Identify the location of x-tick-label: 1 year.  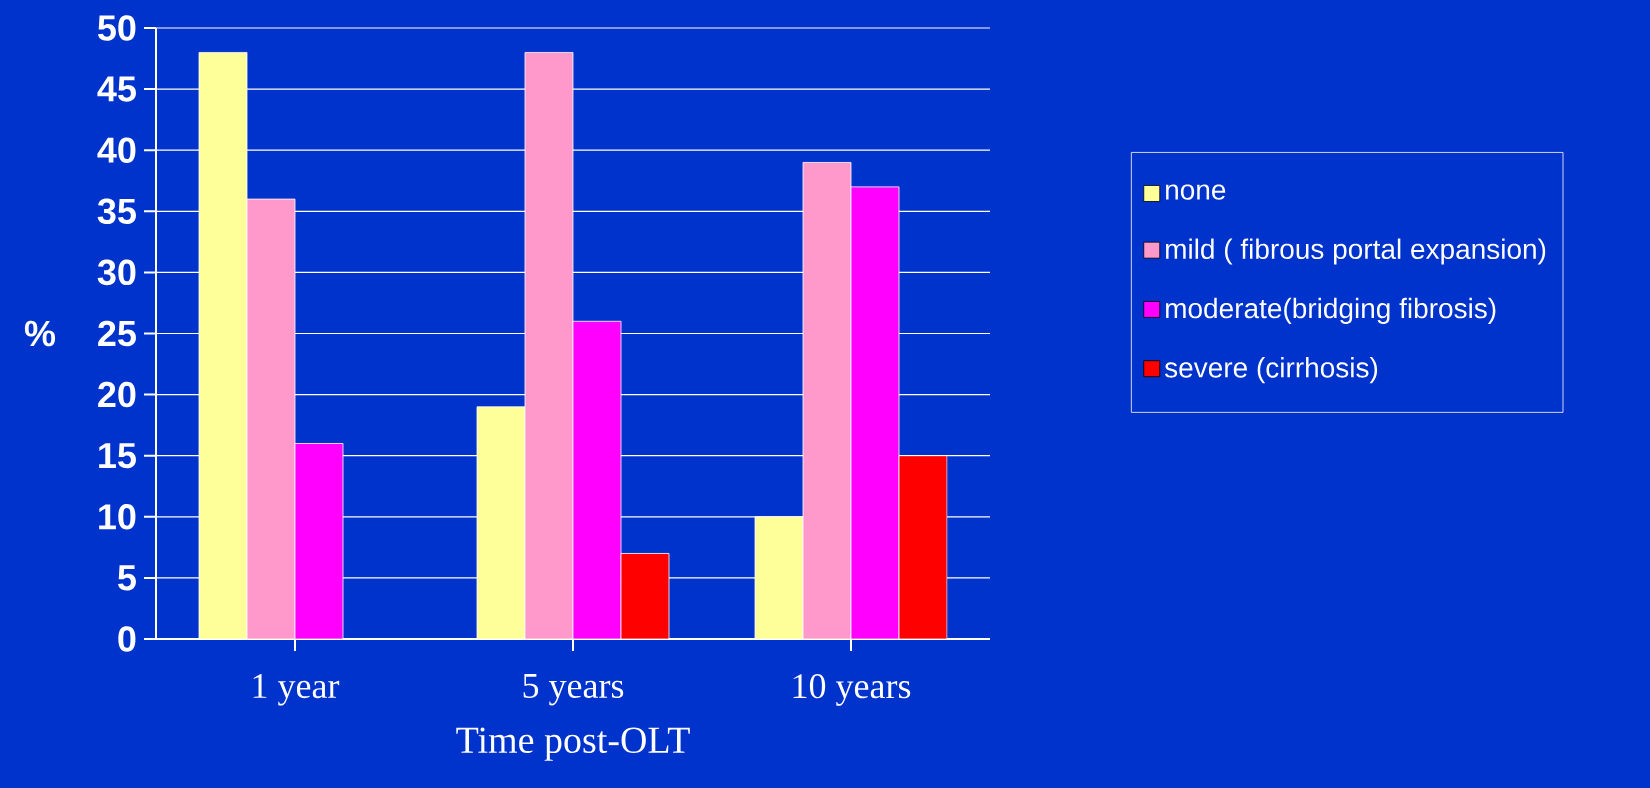
(296, 690).